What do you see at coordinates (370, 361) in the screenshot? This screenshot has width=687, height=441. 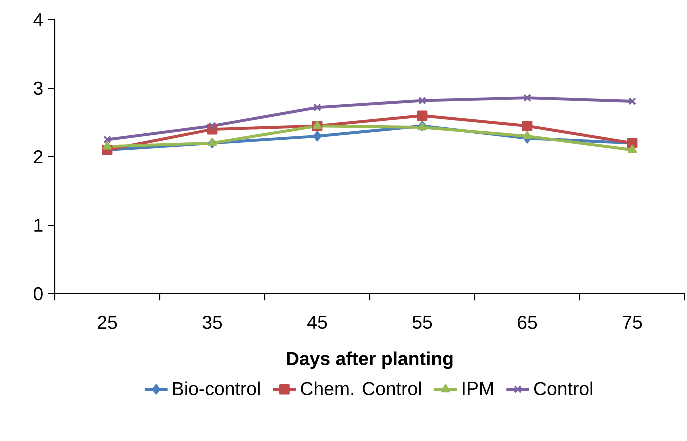 I see `x-axis-title: Days after planting` at bounding box center [370, 361].